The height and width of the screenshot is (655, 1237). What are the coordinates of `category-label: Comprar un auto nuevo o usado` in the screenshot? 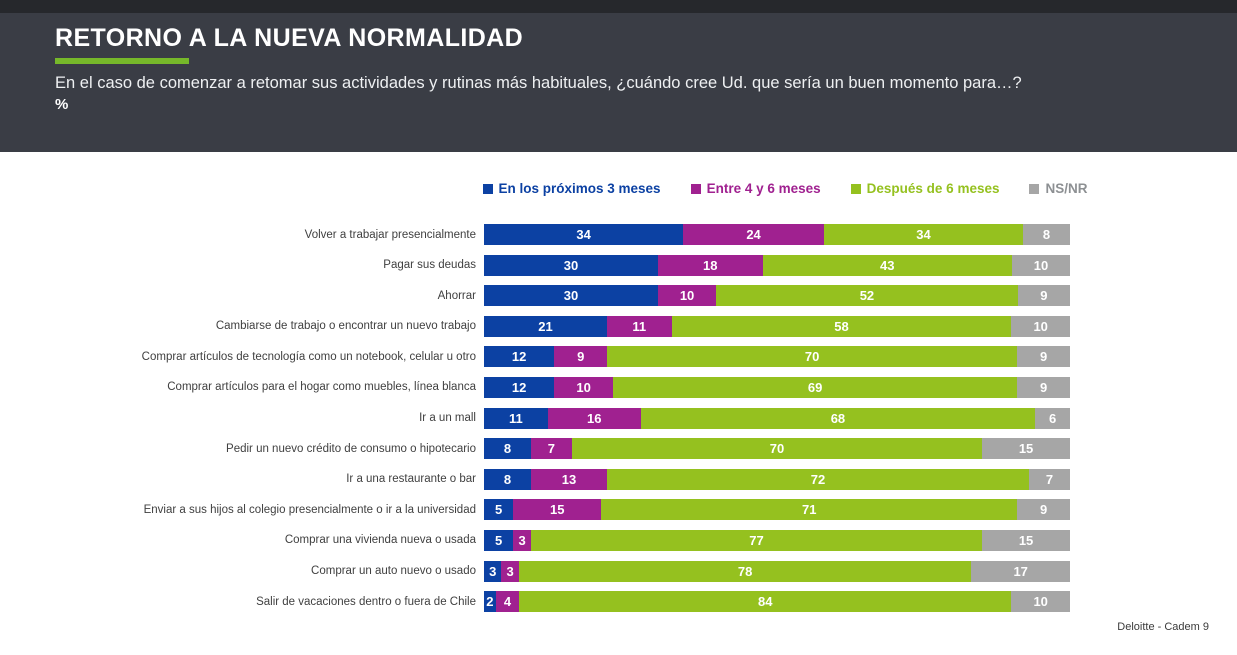 It's located at (393, 571).